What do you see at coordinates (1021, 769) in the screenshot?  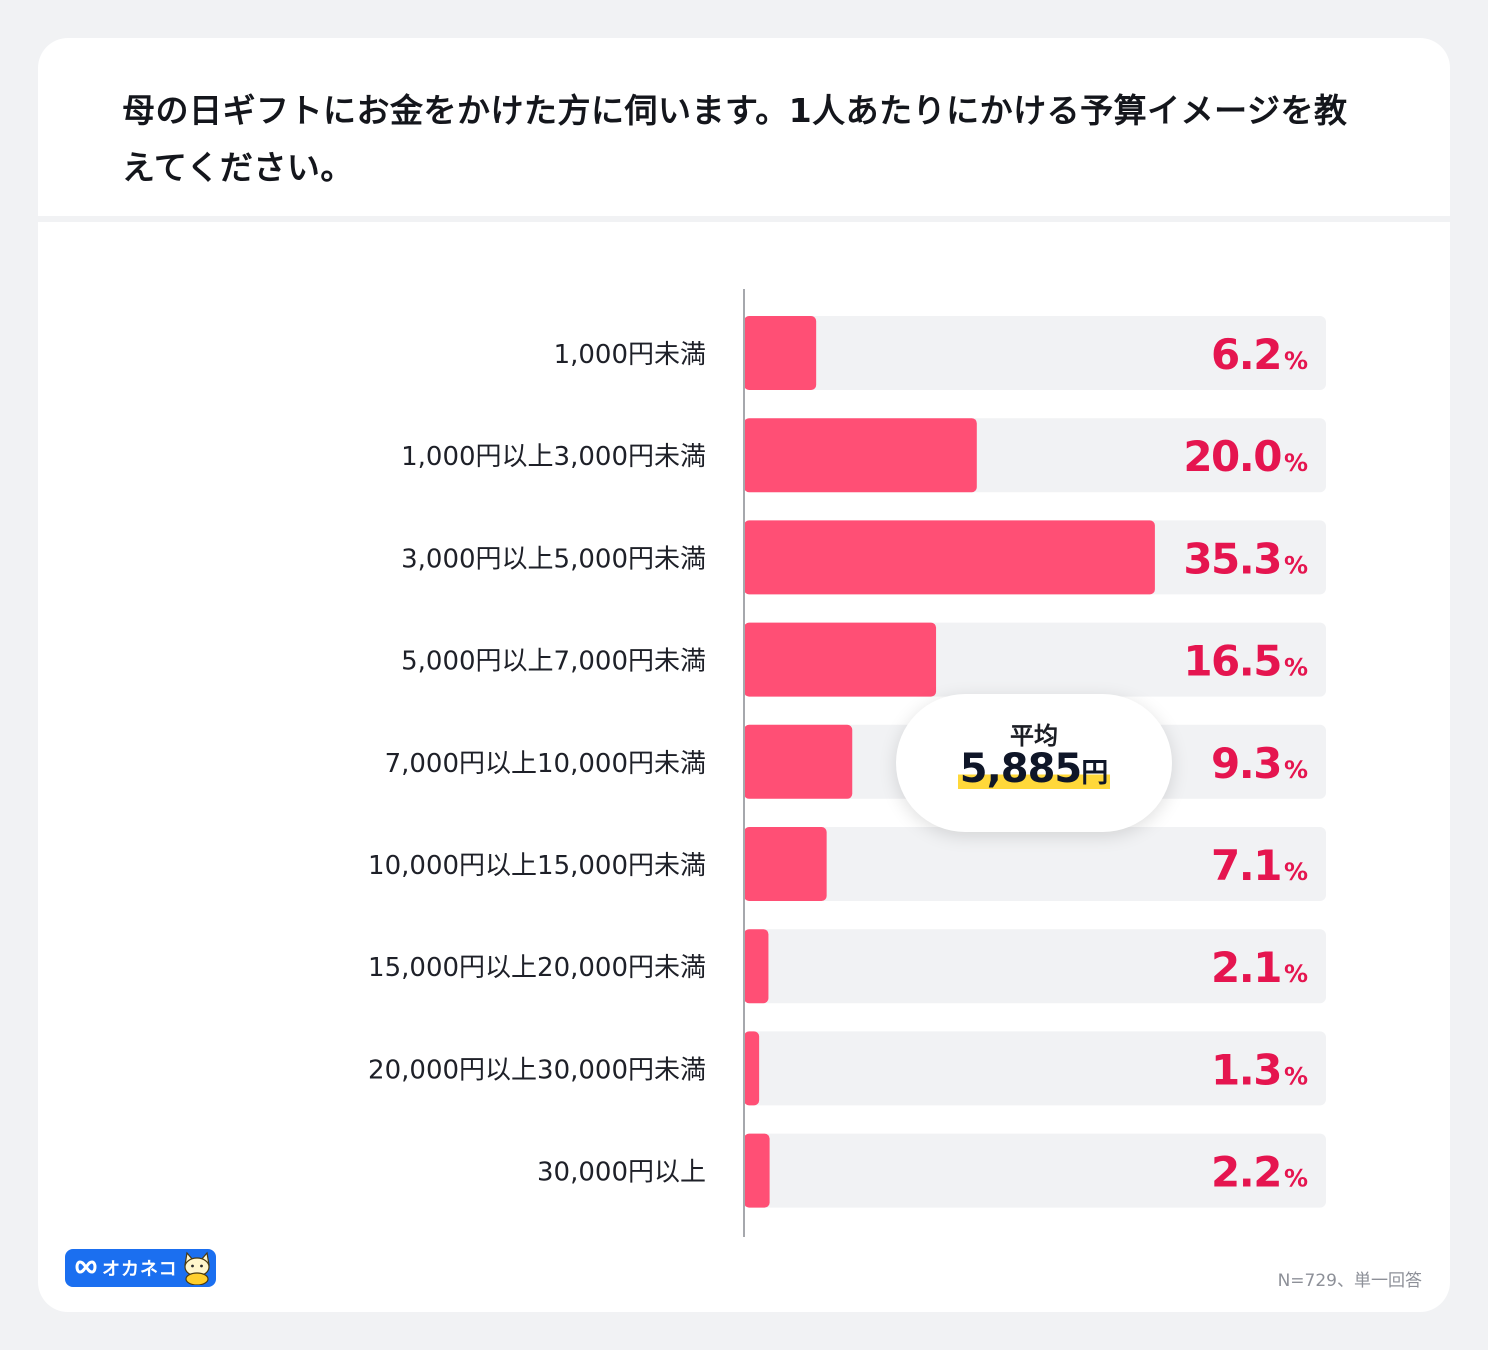 I see `average-value: 5,885` at bounding box center [1021, 769].